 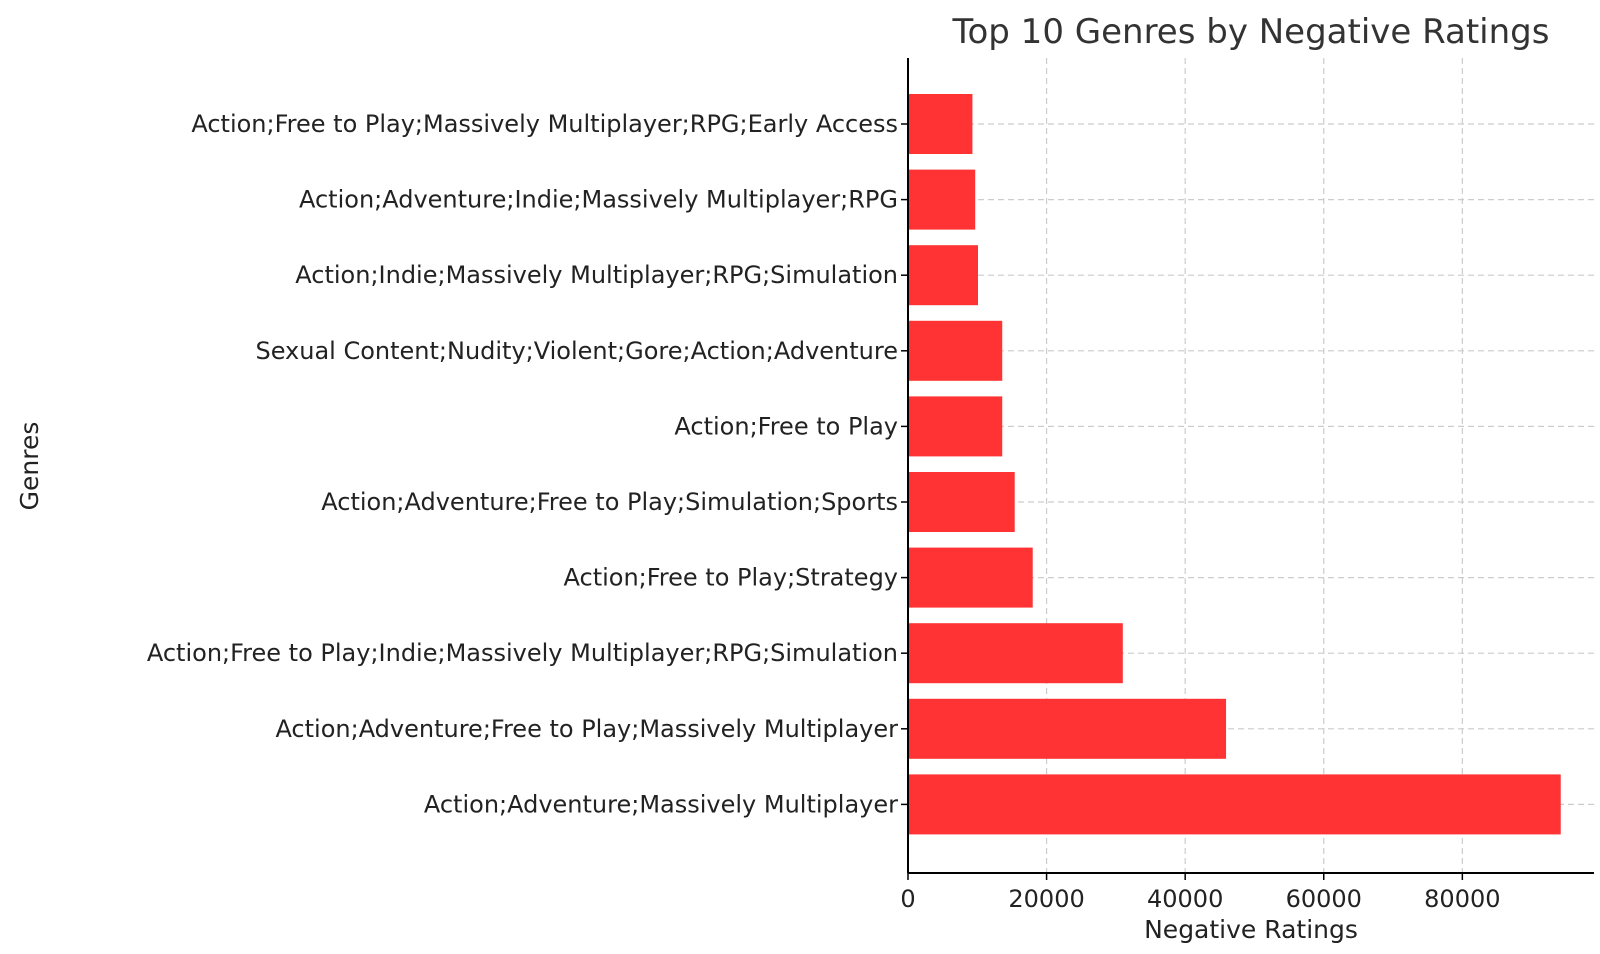 I want to click on category-label: Action;Free to Play;Strategy, so click(x=731, y=578).